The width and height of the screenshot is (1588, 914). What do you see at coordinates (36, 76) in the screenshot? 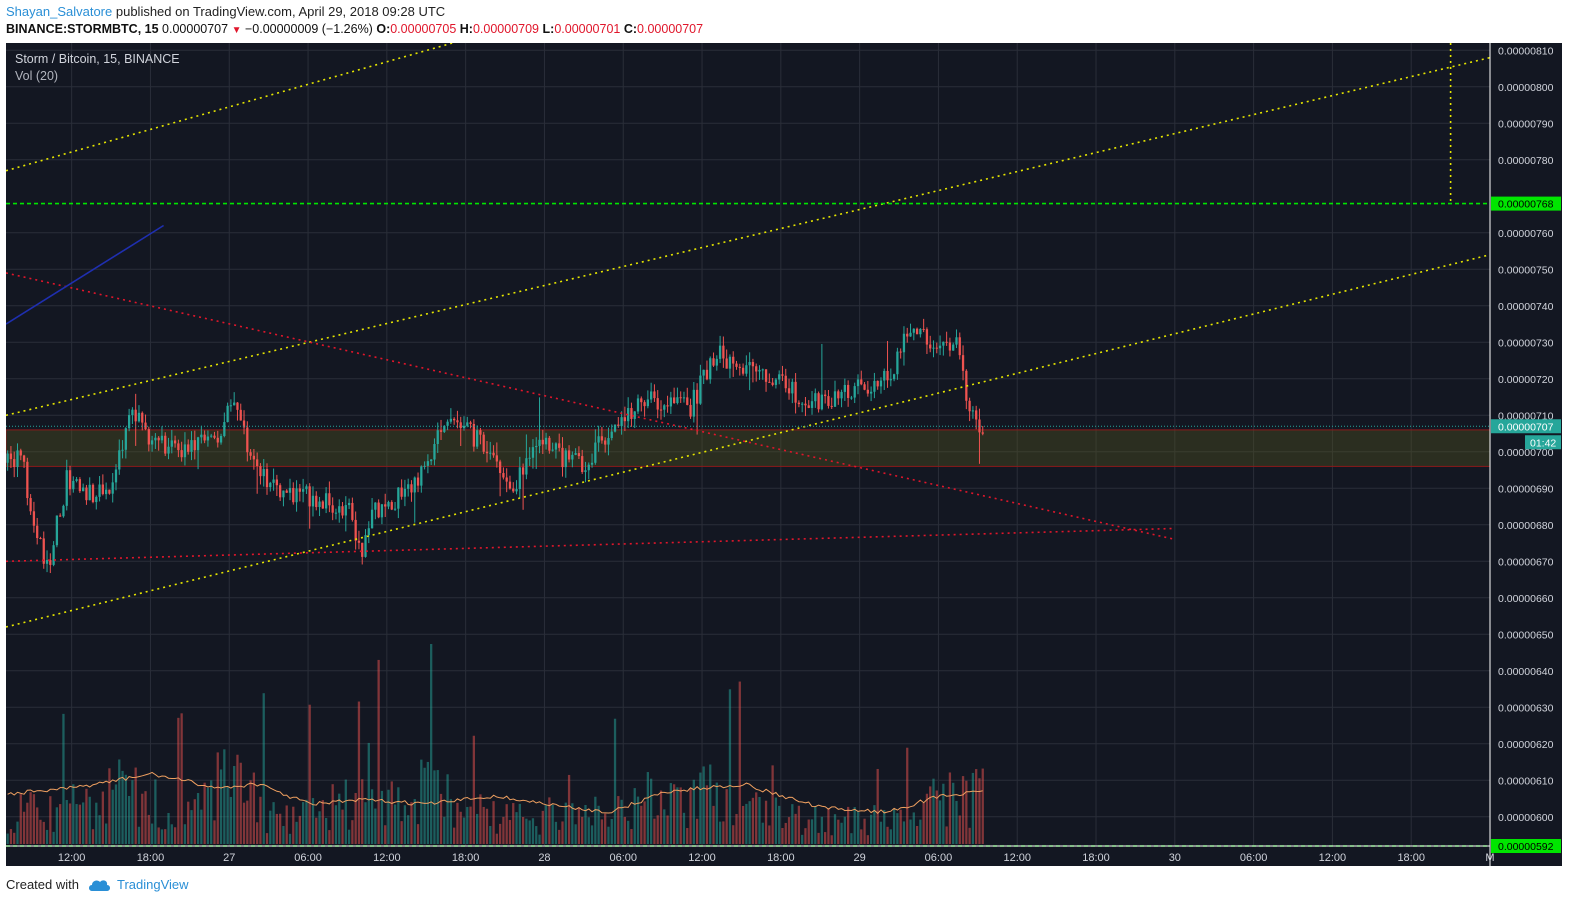
I see `volume-indicator-label: Vol (20)` at bounding box center [36, 76].